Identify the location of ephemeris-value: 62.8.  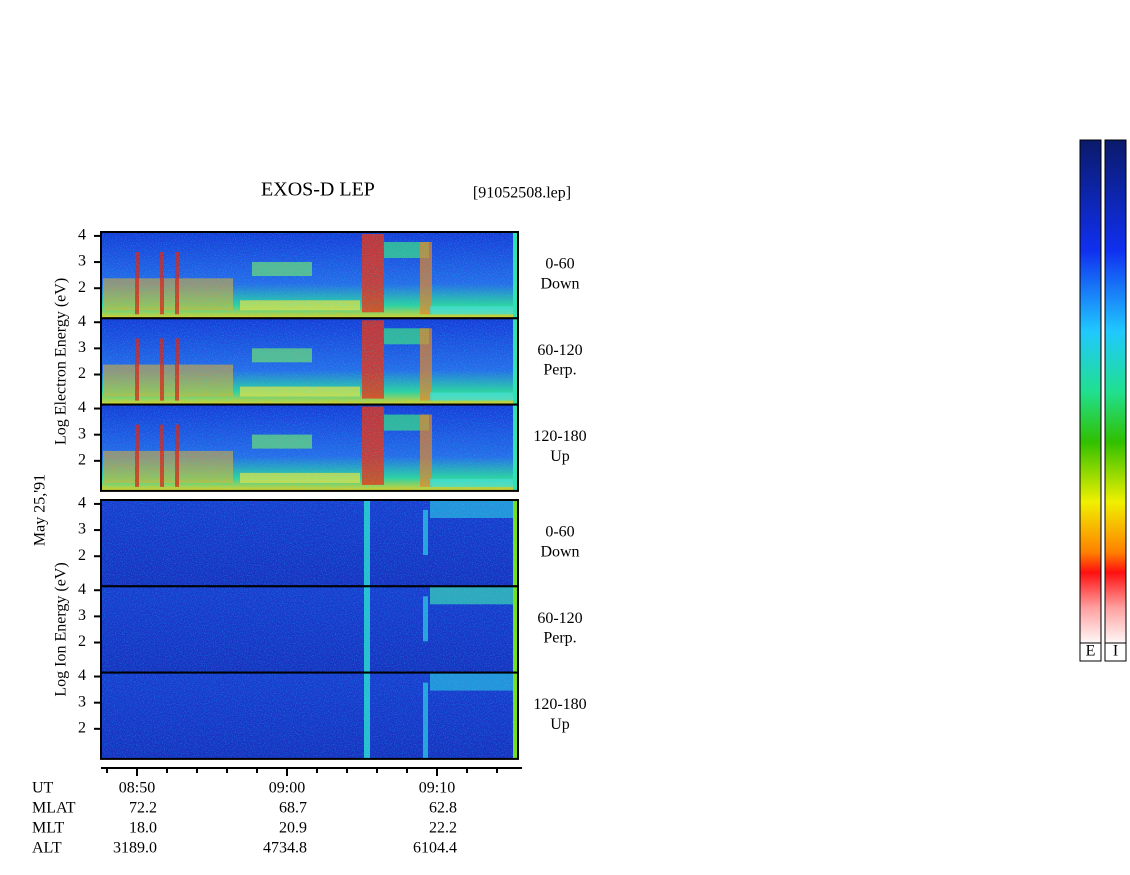
(443, 808).